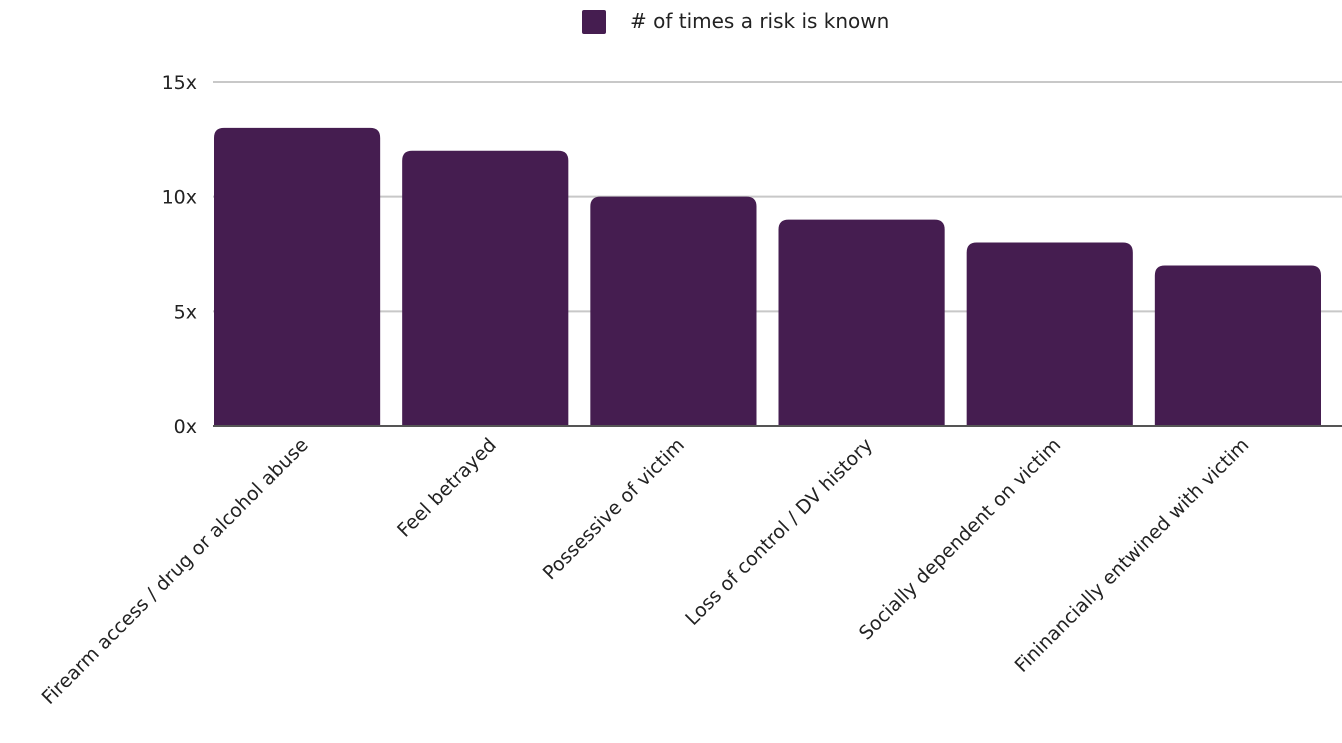  Describe the element at coordinates (179, 83) in the screenshot. I see `y-tick-label: 15x` at that location.